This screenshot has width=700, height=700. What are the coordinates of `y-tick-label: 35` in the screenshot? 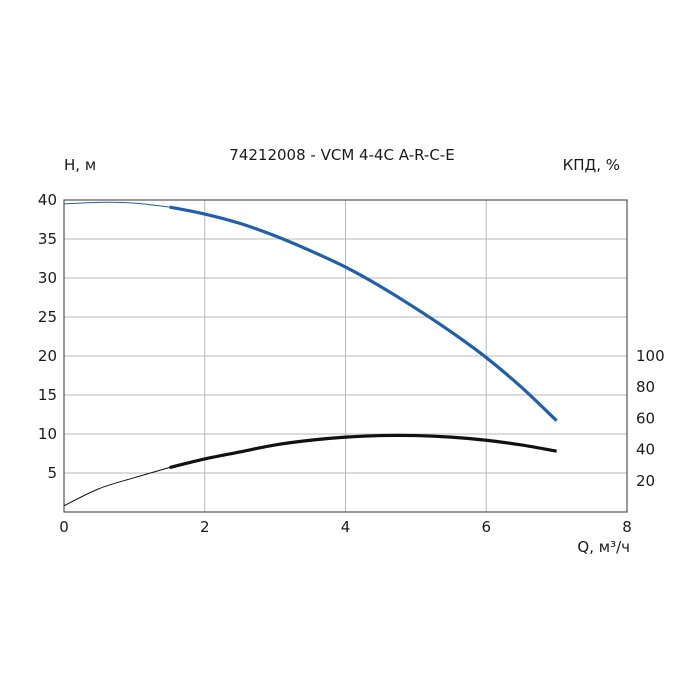 It's located at (47, 239).